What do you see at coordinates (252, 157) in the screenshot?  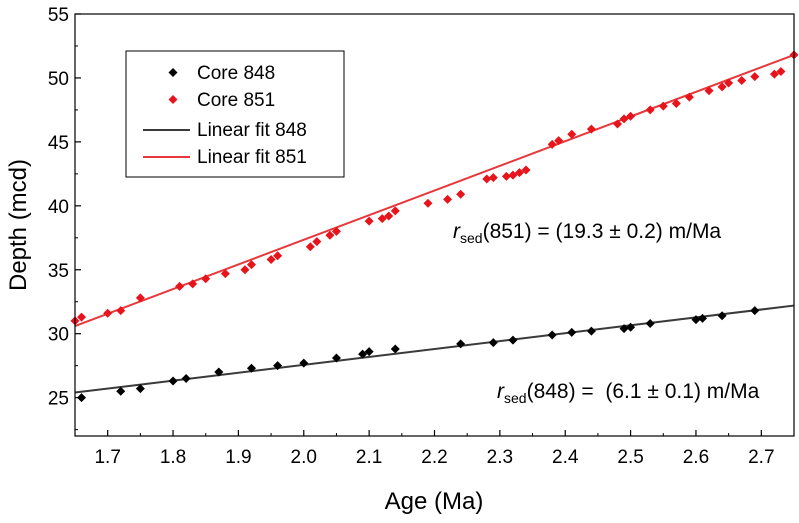 I see `legend-label-fit-851: Linear fit 851` at bounding box center [252, 157].